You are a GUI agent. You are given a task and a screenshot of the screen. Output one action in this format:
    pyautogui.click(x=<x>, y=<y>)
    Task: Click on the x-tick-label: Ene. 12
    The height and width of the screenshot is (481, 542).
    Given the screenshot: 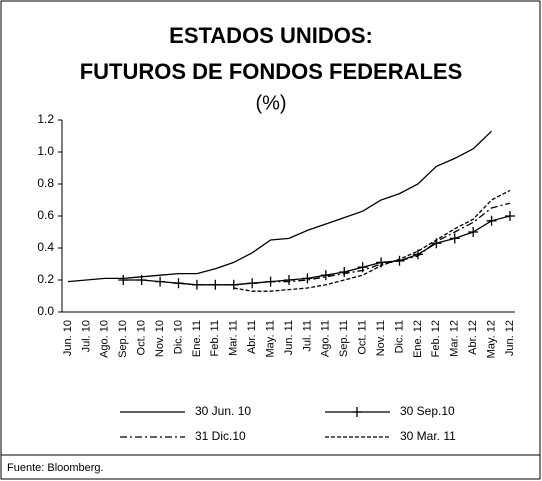 What is the action you would take?
    pyautogui.click(x=418, y=339)
    